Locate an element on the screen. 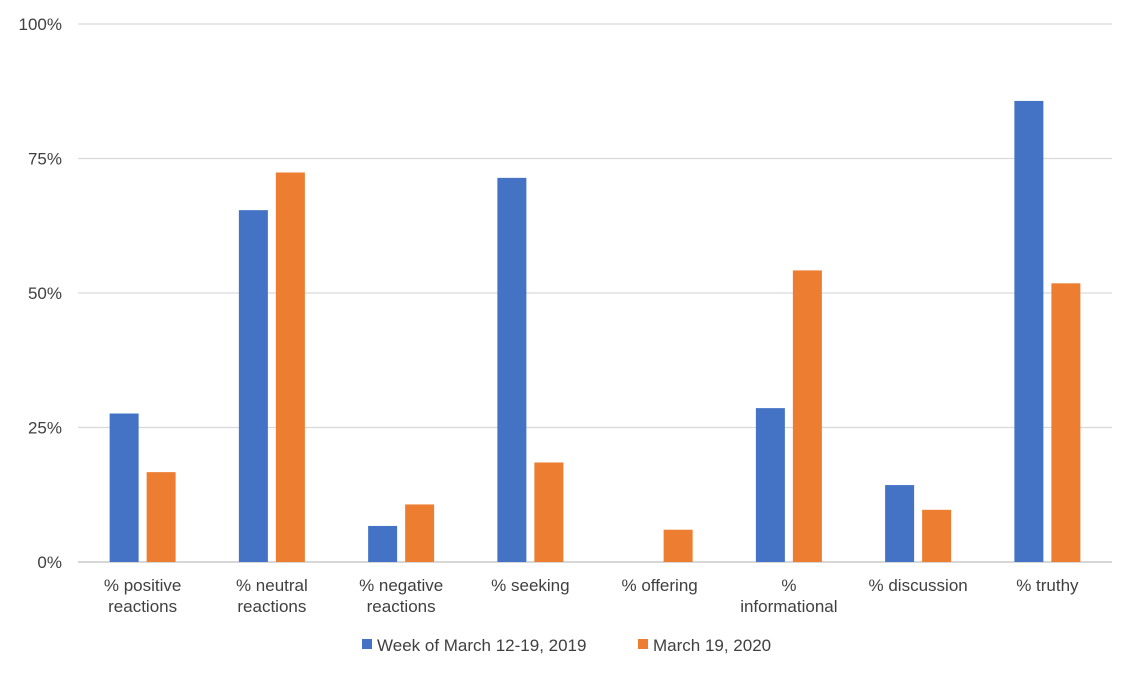  y-tick-label: 25% is located at coordinates (45, 428).